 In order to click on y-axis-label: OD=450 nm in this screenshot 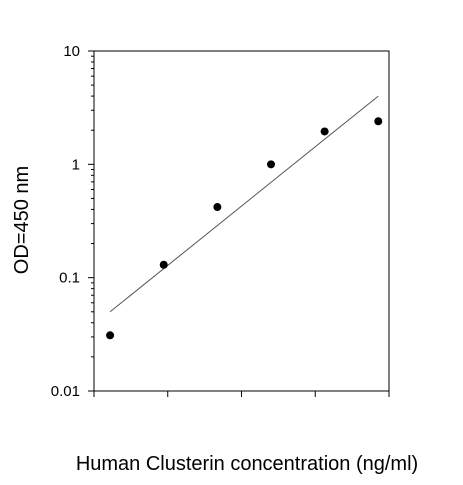, I will do `click(22, 220)`.